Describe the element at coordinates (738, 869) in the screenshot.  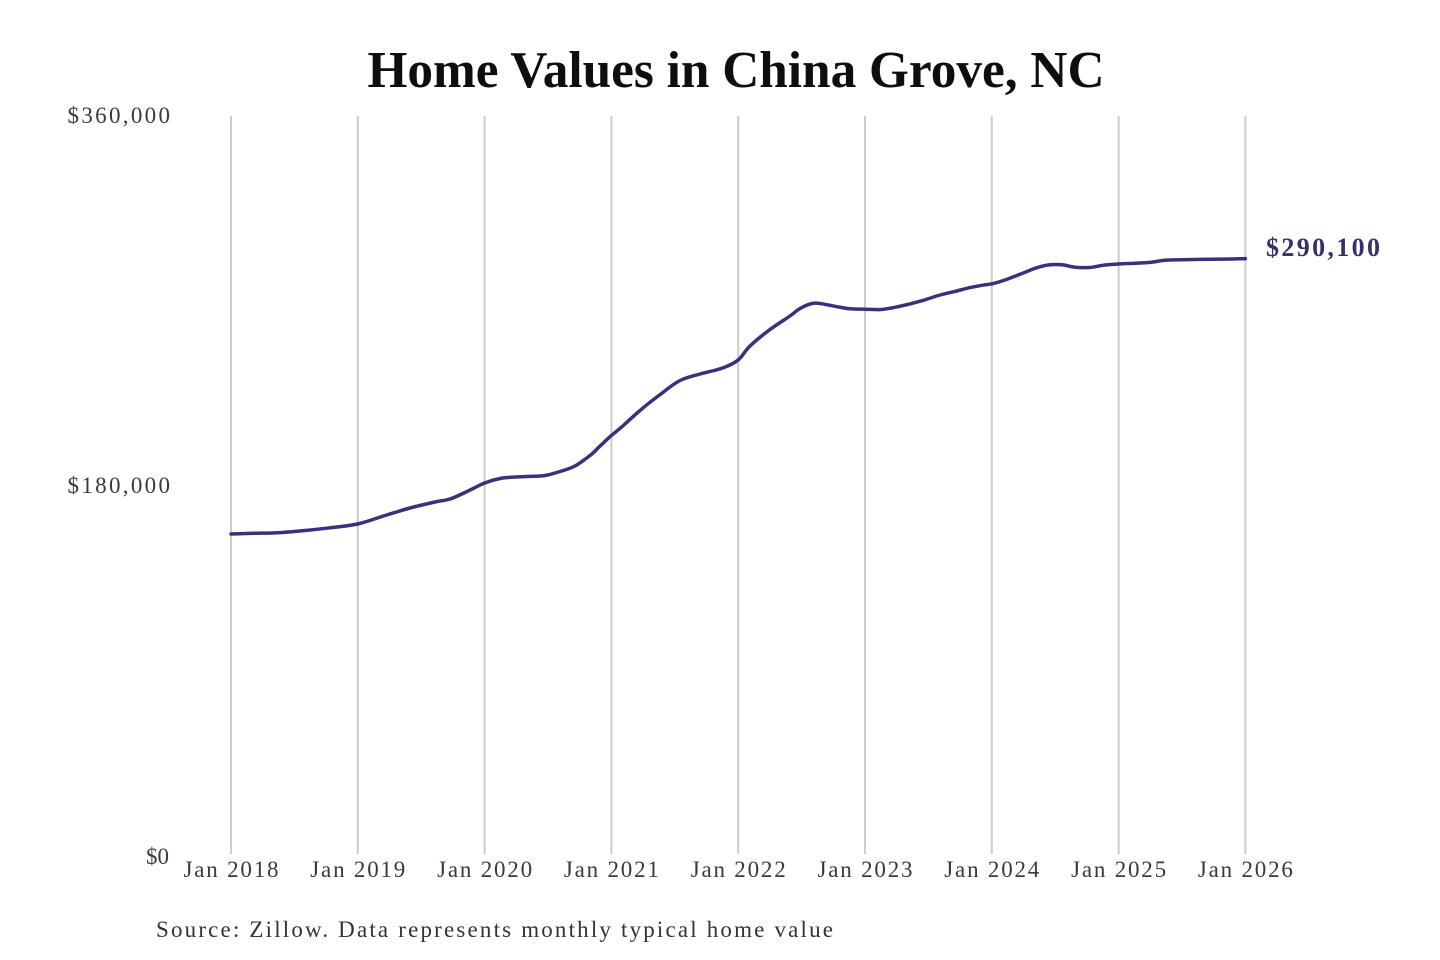
I see `svg-text: Jan 2022` at that location.